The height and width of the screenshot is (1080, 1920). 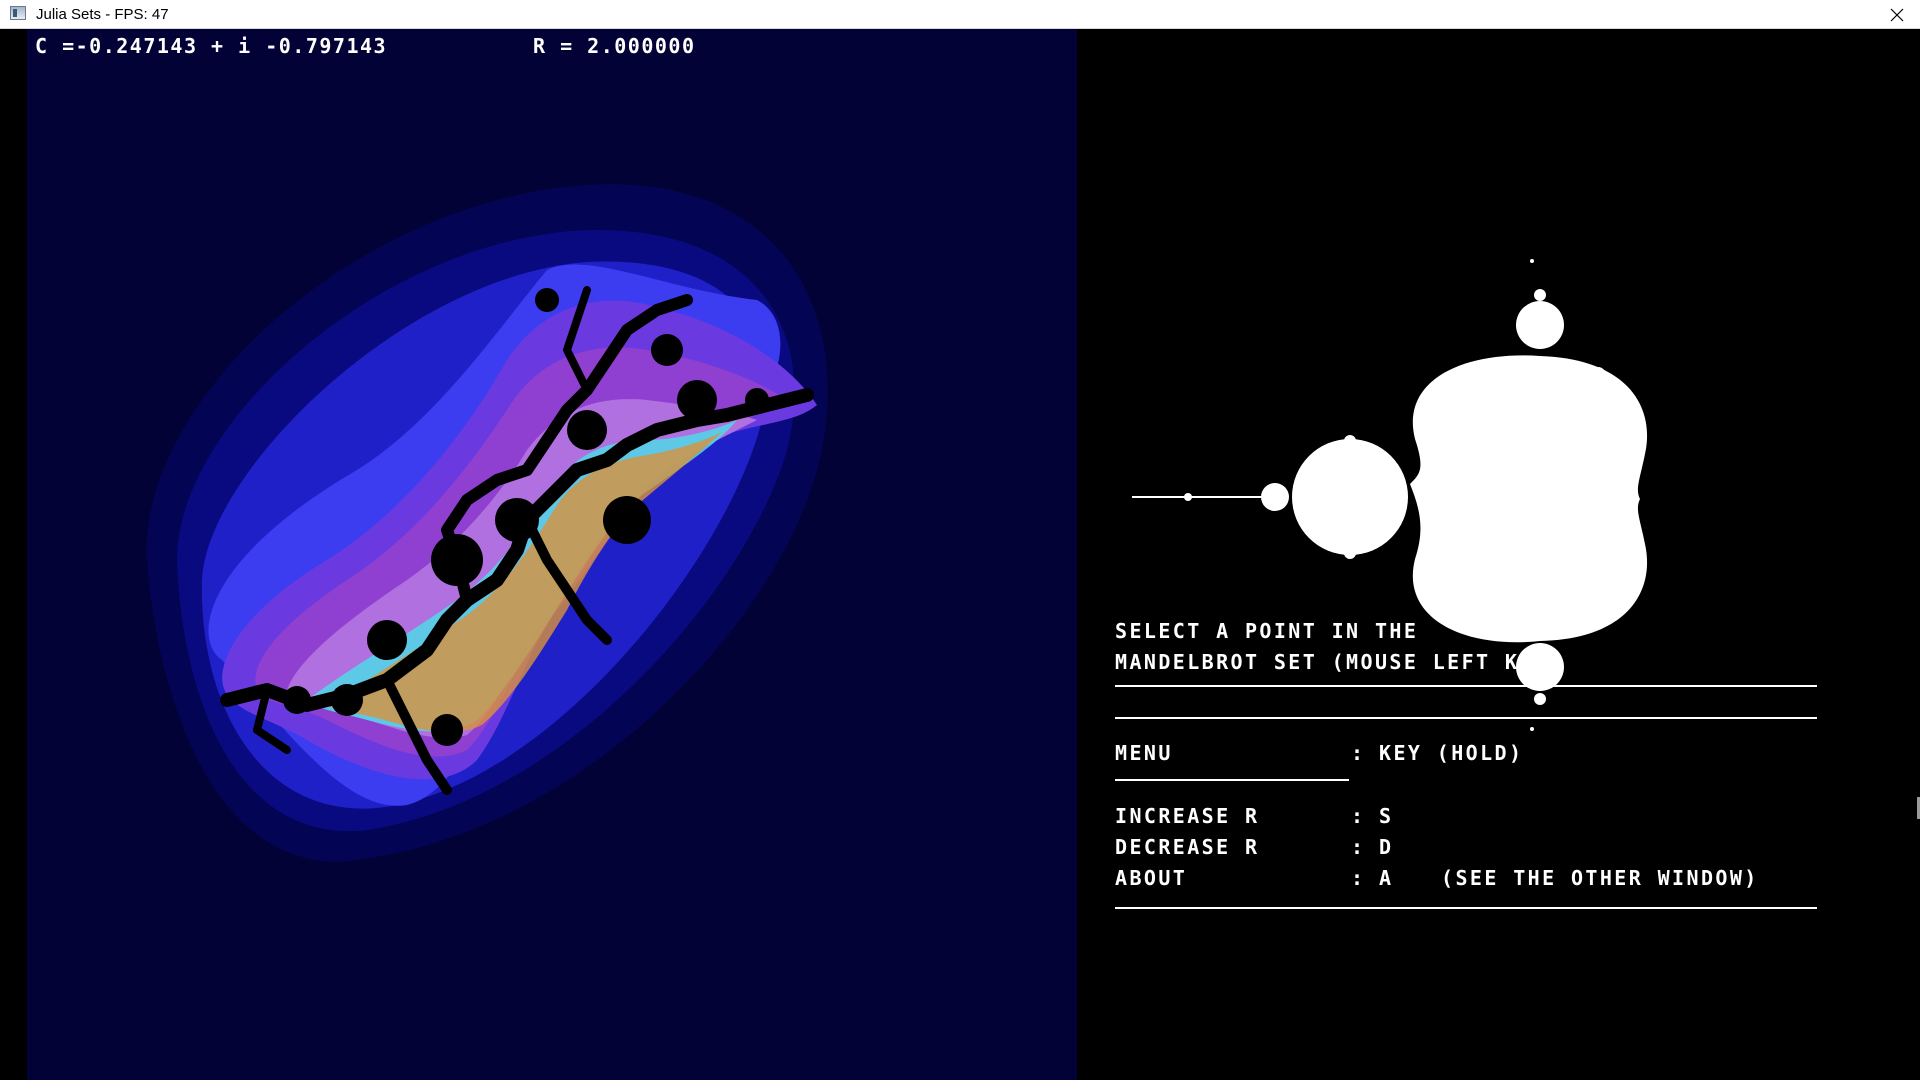 I want to click on shortcut-note: (SEE THE OTHER WINDOW), so click(x=1600, y=878).